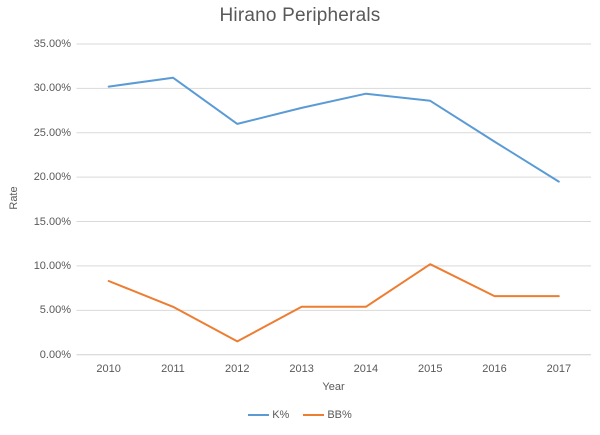 This screenshot has width=600, height=435. Describe the element at coordinates (52, 88) in the screenshot. I see `y-tick-label: 30.00%` at that location.